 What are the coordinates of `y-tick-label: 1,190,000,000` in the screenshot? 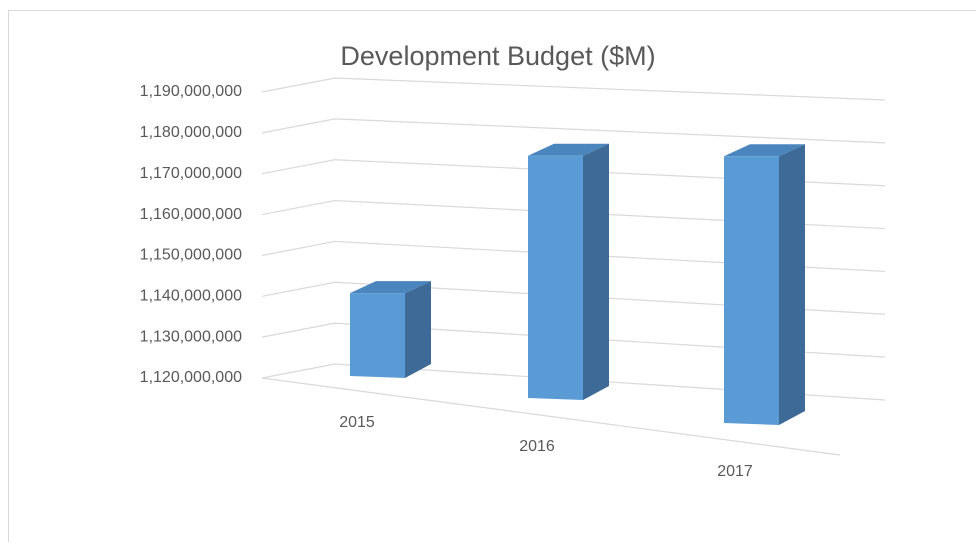 It's located at (191, 91).